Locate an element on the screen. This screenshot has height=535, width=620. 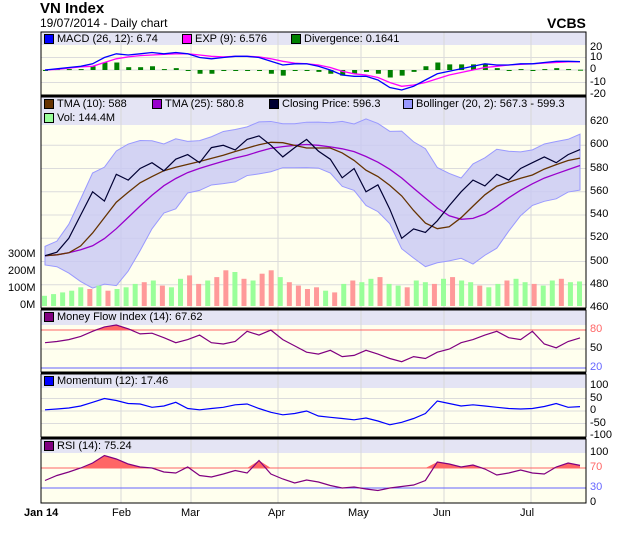
legend-divergence: Divergence: 0.1641 is located at coordinates (345, 39).